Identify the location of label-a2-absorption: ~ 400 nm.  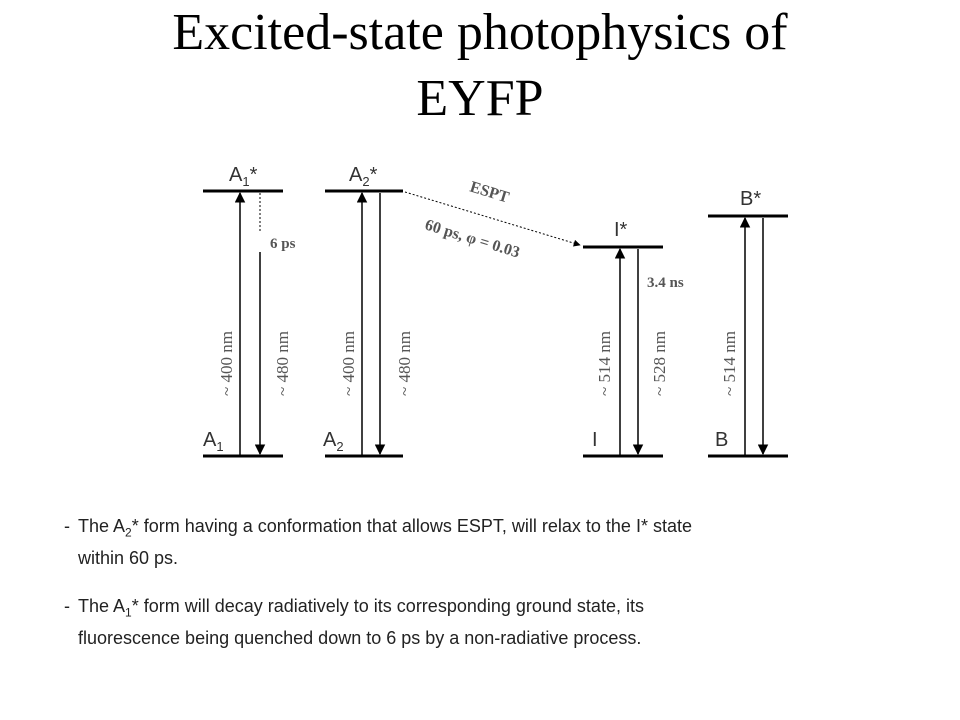
(348, 363).